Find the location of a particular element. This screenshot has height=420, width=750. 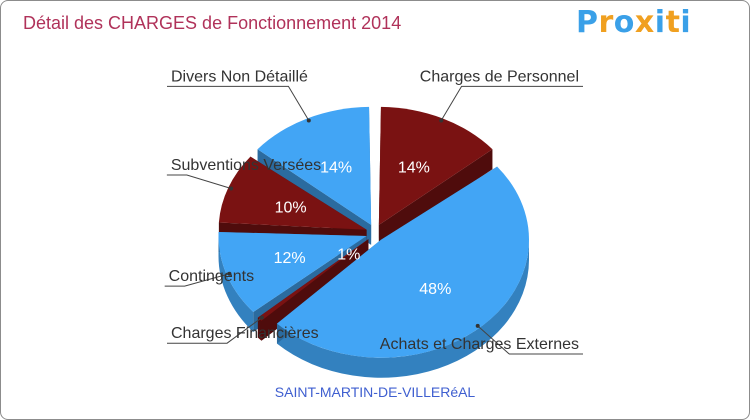

location-label: SAINT-MARTIN-DE-VILLERéAL is located at coordinates (375, 392).